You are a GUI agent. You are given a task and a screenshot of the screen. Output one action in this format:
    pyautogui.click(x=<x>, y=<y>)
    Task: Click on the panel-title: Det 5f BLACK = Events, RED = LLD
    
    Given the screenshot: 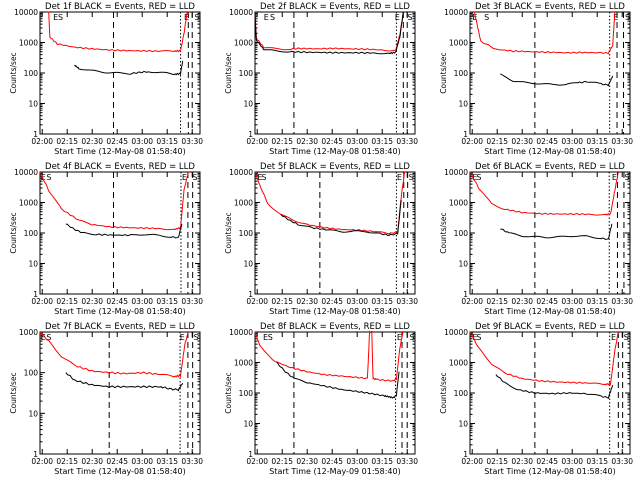 What is the action you would take?
    pyautogui.click(x=335, y=167)
    